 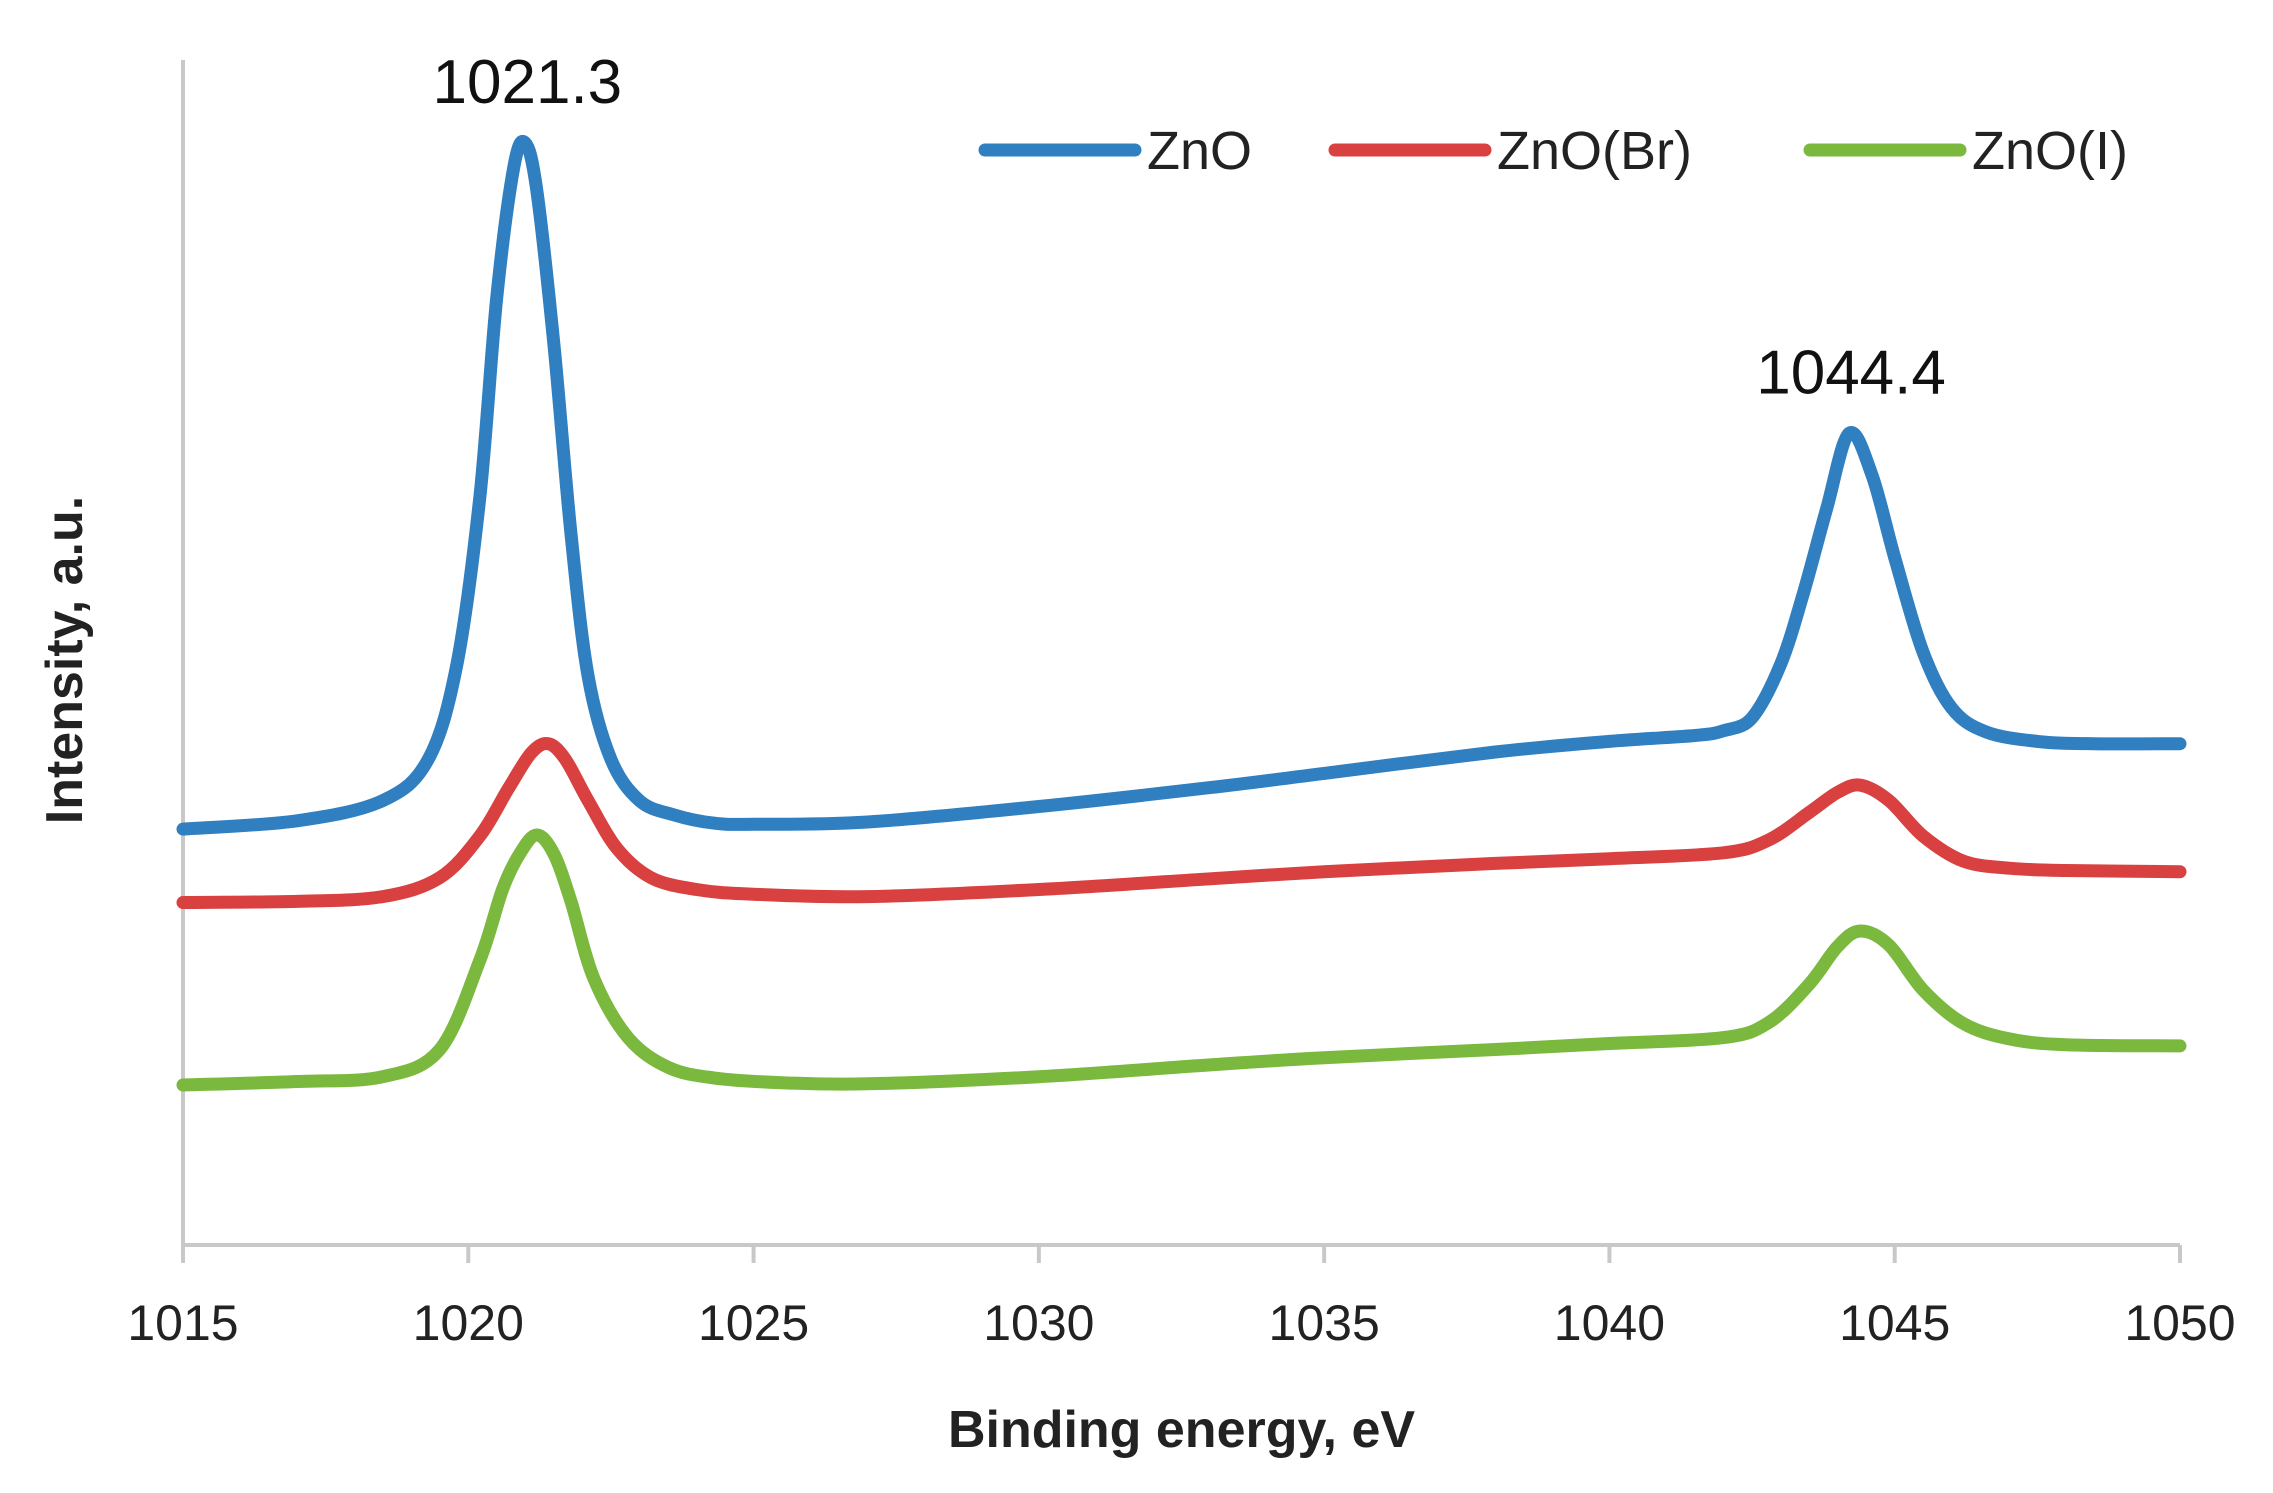 What do you see at coordinates (1181, 1430) in the screenshot?
I see `x-axis-title: Binding energy, eV` at bounding box center [1181, 1430].